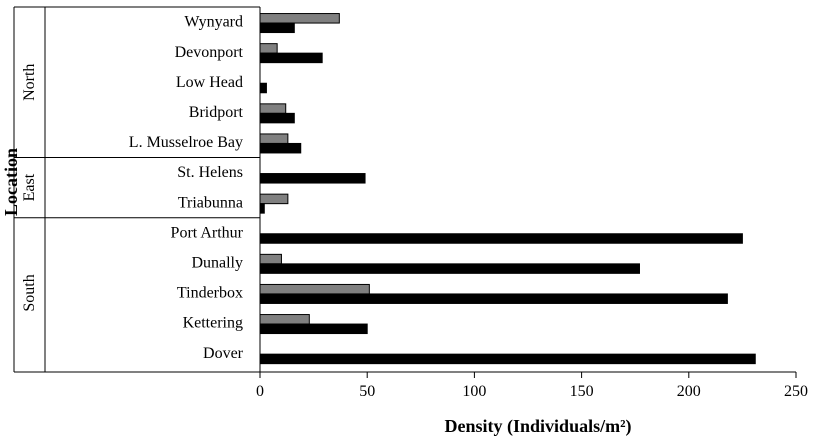 Image resolution: width=826 pixels, height=446 pixels. I want to click on category-label: St. Helens, so click(210, 172).